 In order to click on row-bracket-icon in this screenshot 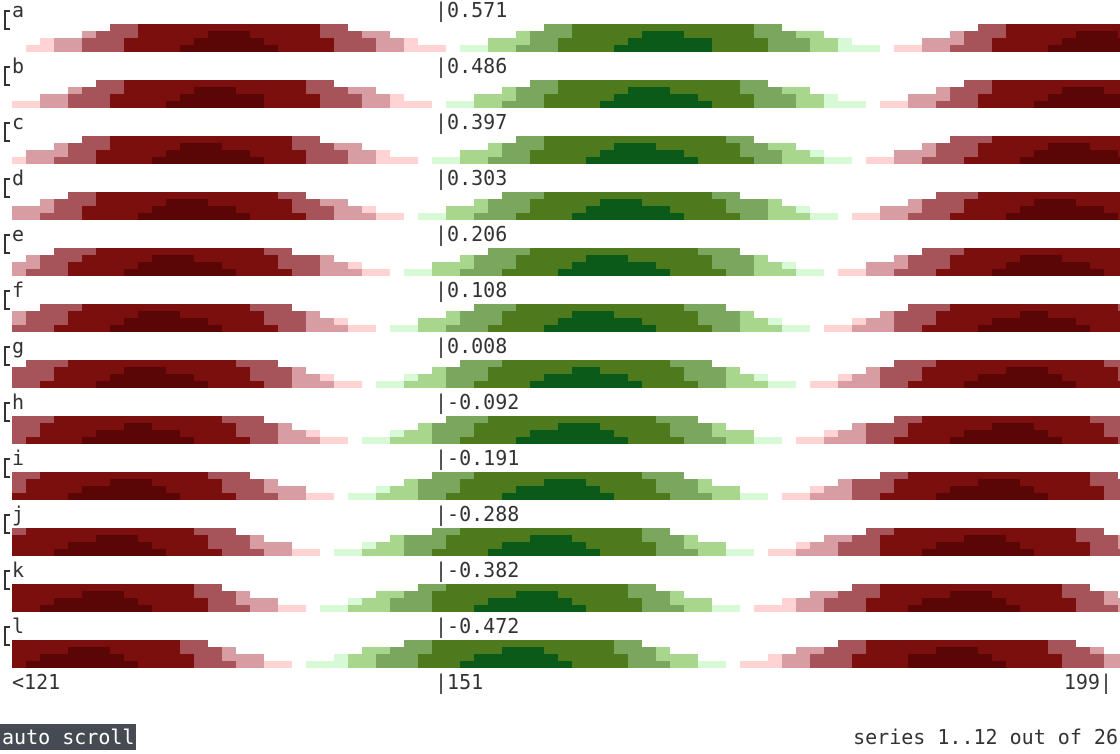, I will do `click(7, 20)`.